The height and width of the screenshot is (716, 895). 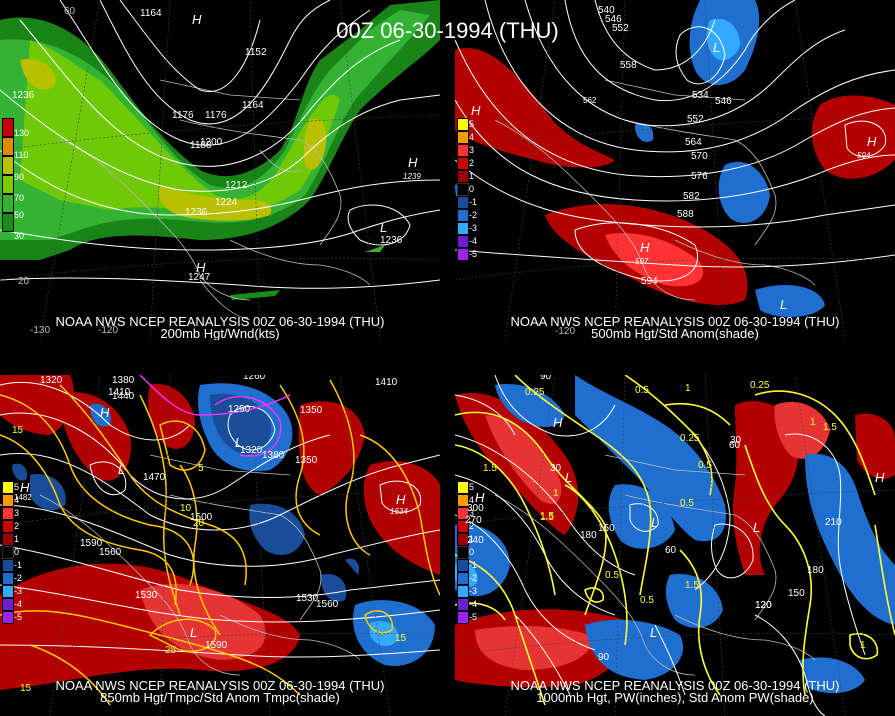 I want to click on contour-label: 1350, so click(x=306, y=460).